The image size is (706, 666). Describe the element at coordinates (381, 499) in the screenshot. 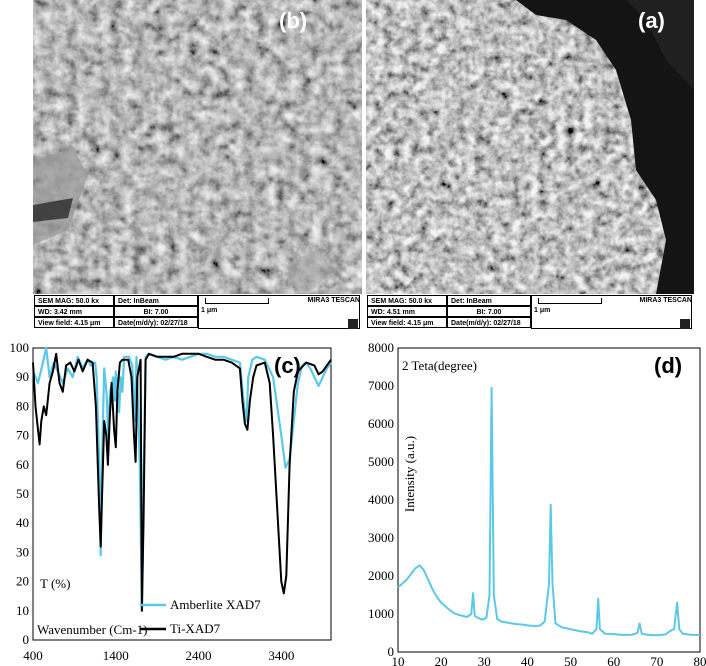

I see `y-tick-label: 4000` at that location.